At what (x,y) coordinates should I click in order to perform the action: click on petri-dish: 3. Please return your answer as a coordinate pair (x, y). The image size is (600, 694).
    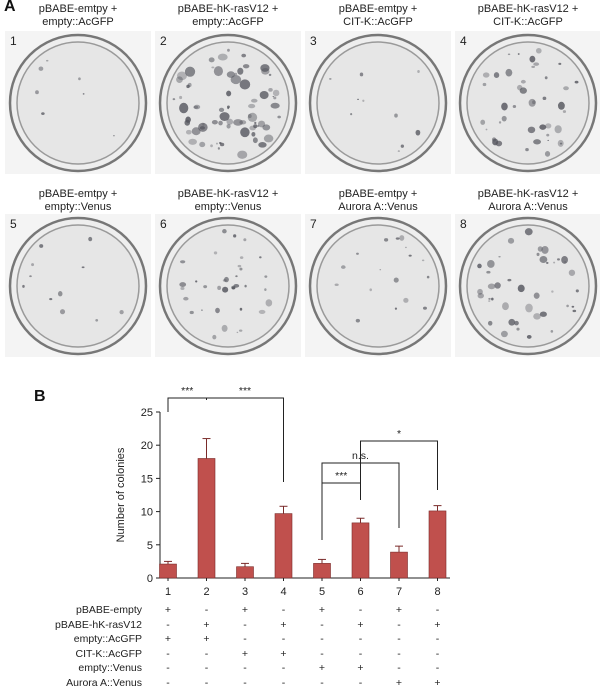
    Looking at the image, I should click on (378, 102).